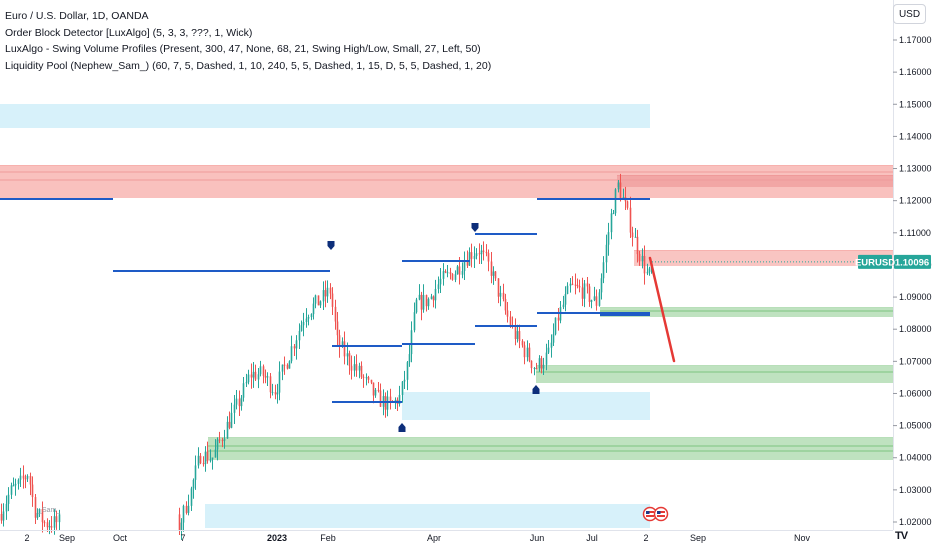 This screenshot has width=932, height=550. Describe the element at coordinates (901, 536) in the screenshot. I see `tradingview-logo-icon: TV` at that location.